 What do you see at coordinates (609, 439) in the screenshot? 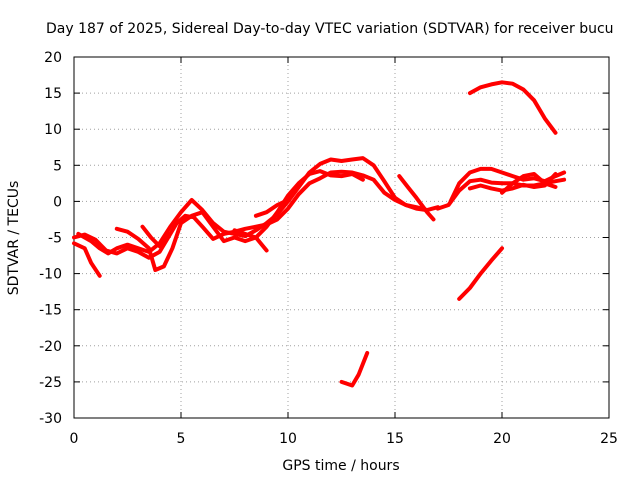
I see `x-tick-label: 25` at bounding box center [609, 439].